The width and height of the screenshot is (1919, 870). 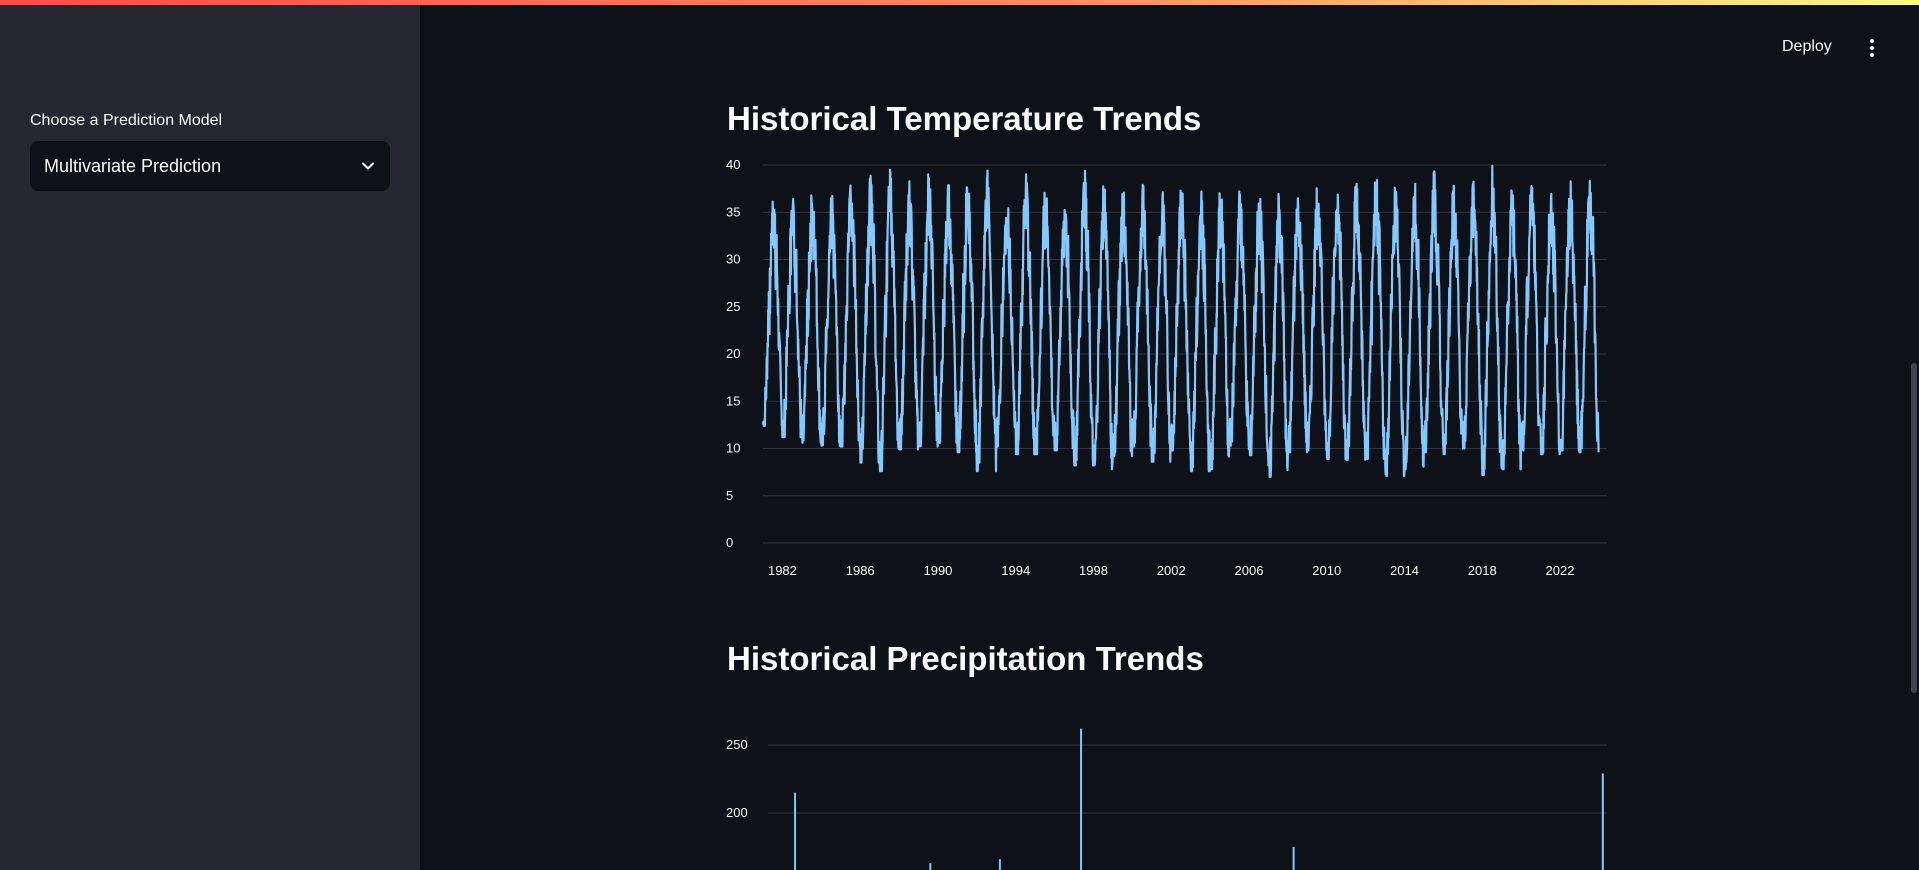 I want to click on model-select-value: Multivariate Prediction, so click(x=133, y=165).